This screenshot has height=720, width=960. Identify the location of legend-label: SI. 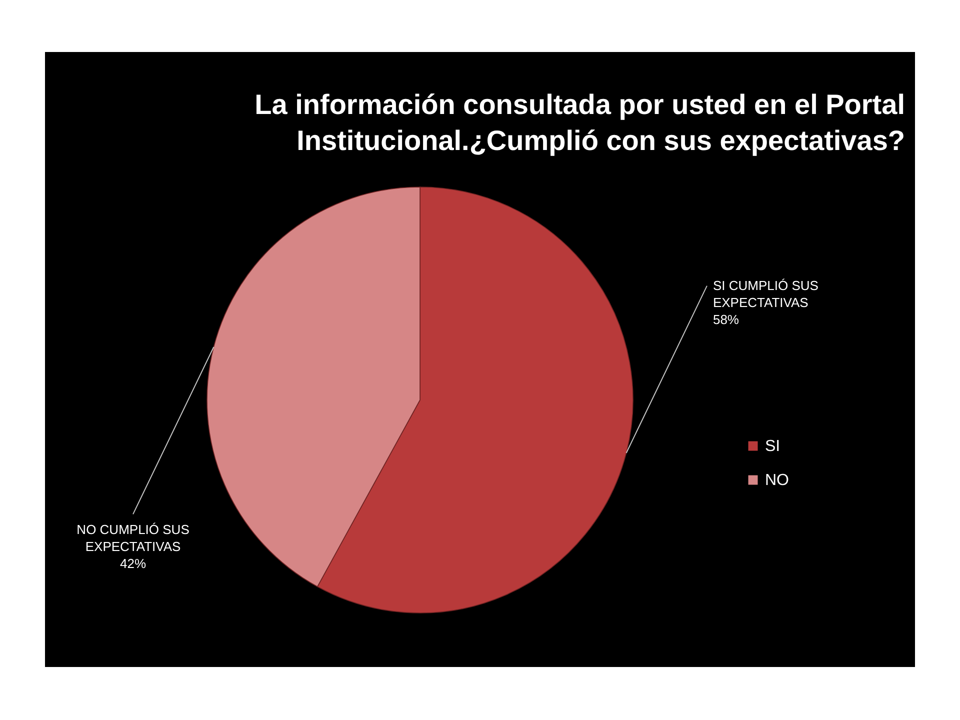
(772, 446).